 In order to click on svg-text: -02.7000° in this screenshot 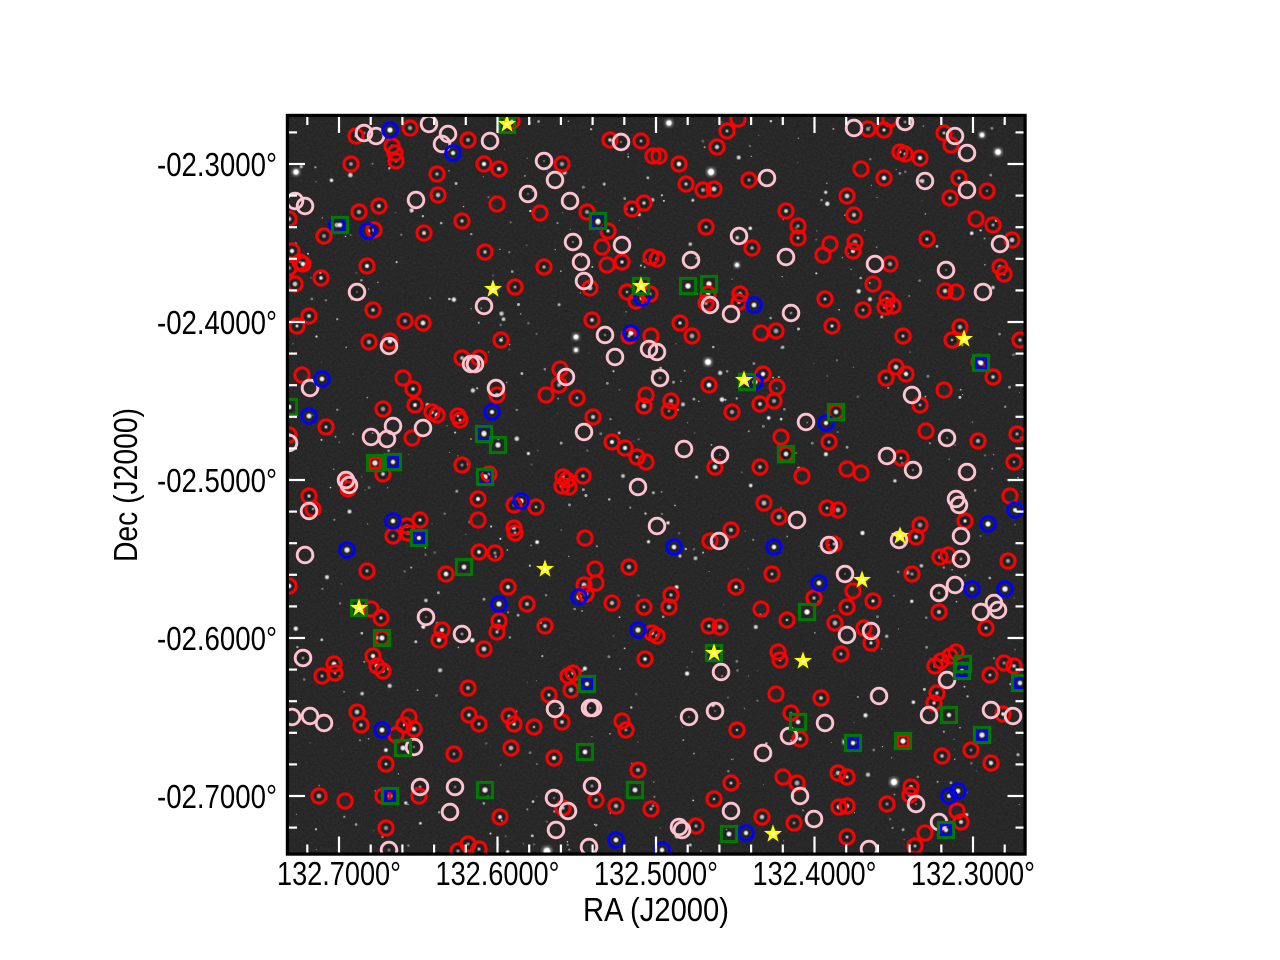, I will do `click(217, 796)`.